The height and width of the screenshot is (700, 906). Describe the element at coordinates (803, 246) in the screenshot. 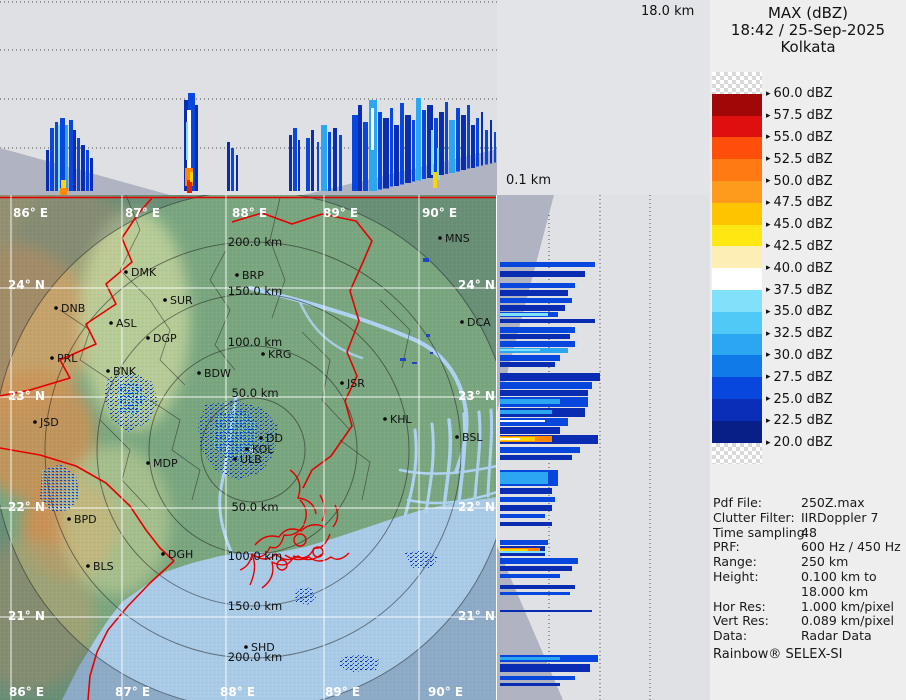

I see `colorbar-tick-label: 42.5 dBZ` at that location.